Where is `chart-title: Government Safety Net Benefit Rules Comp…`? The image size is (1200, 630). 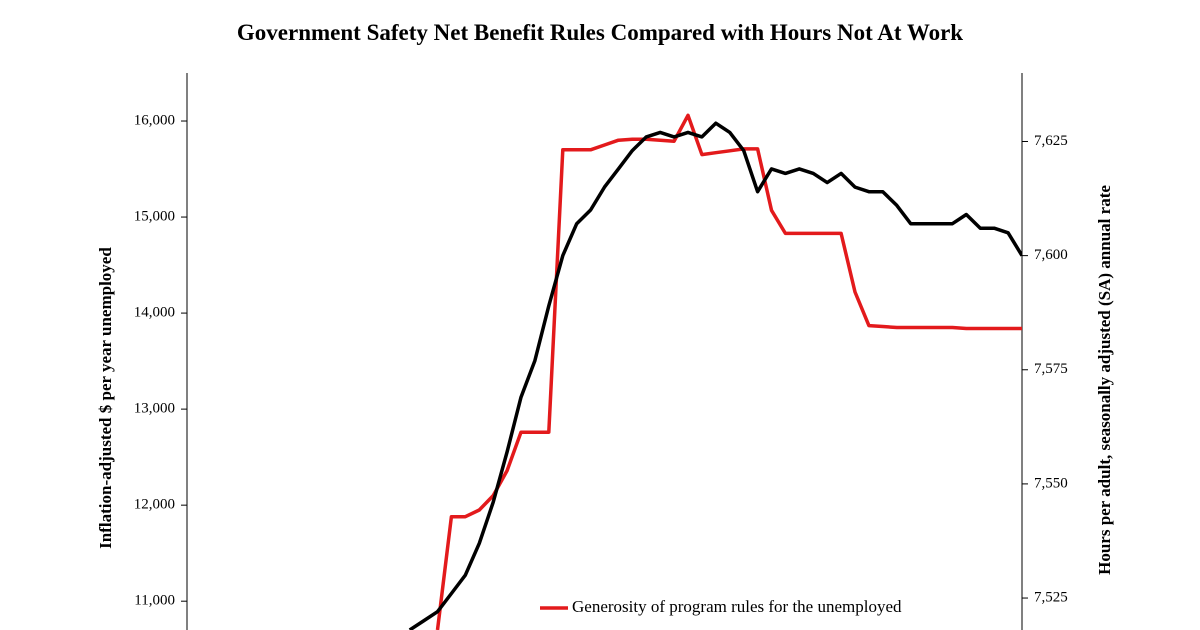 chart-title: Government Safety Net Benefit Rules Comp… is located at coordinates (600, 32).